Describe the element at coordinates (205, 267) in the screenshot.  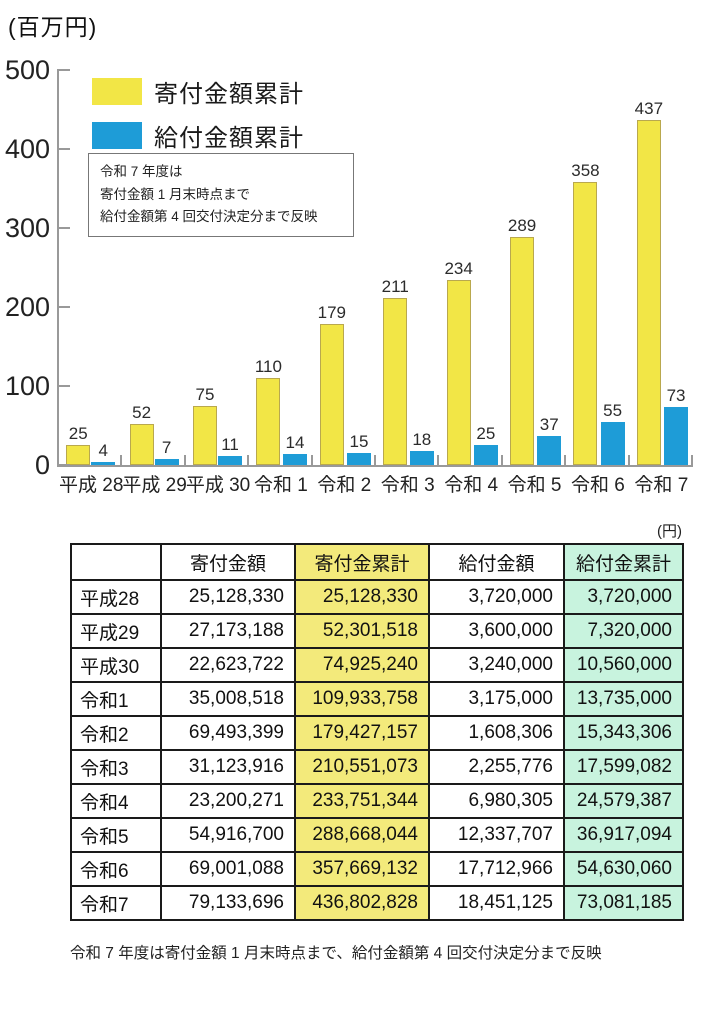
I see `donation-bar-column: 75` at that location.